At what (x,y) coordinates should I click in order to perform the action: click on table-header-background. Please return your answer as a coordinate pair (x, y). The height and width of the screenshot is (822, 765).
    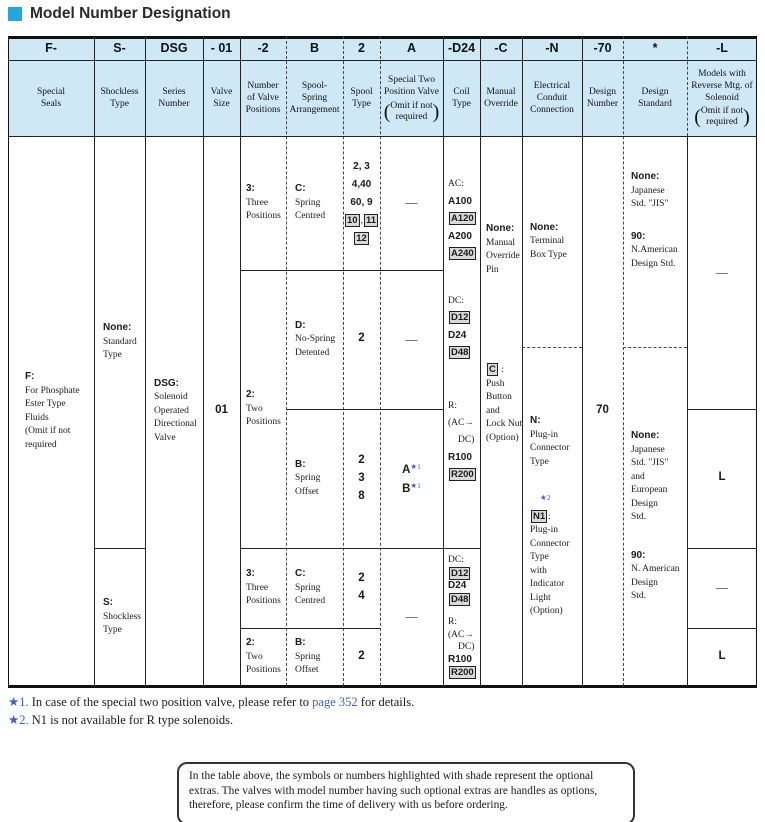
    Looking at the image, I should click on (382, 86).